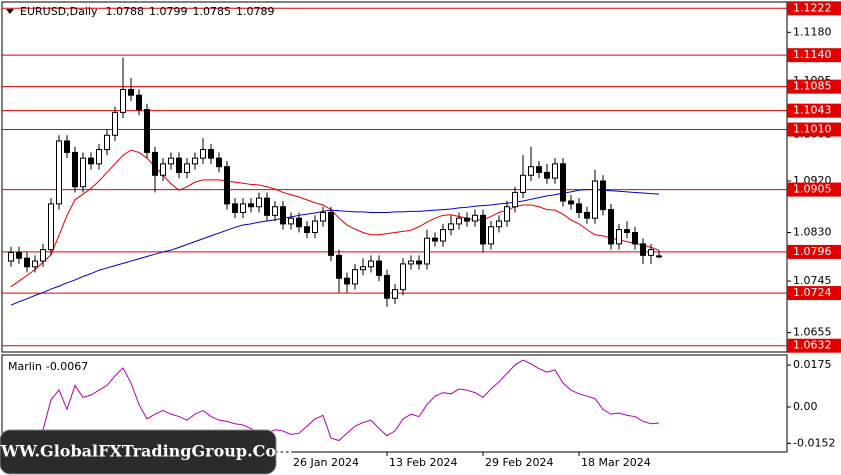 This screenshot has height=475, width=841. I want to click on level-label: 1.0724, so click(812, 292).